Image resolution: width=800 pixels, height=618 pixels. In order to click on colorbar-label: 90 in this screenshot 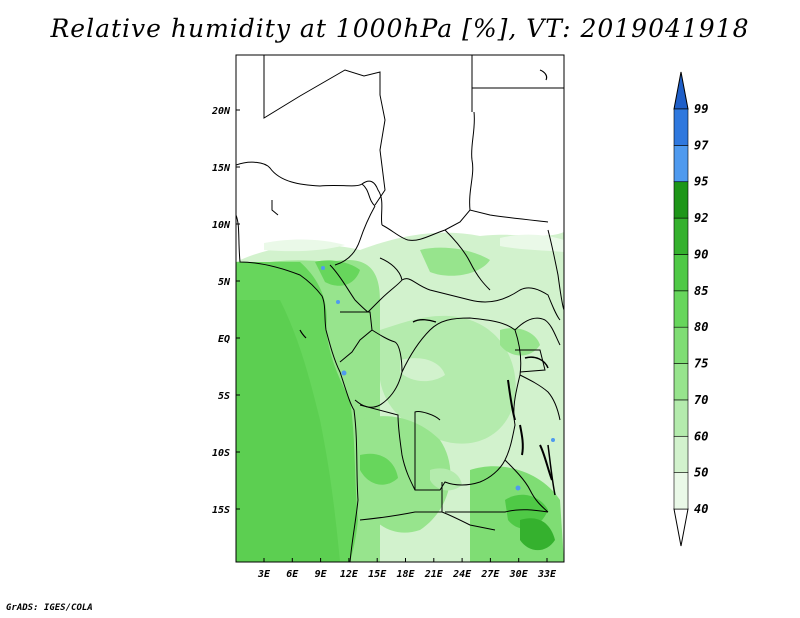, I will do `click(701, 254)`.